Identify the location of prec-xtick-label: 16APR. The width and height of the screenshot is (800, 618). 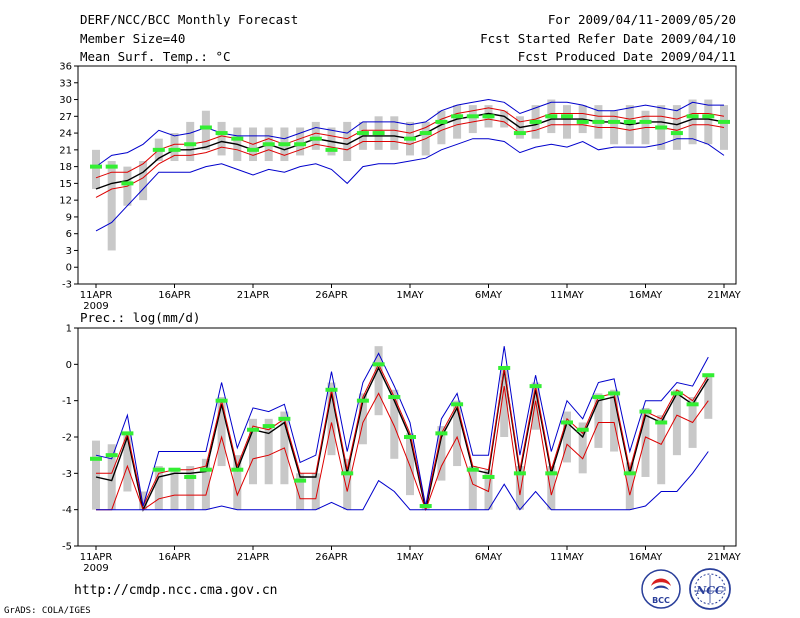
(174, 557).